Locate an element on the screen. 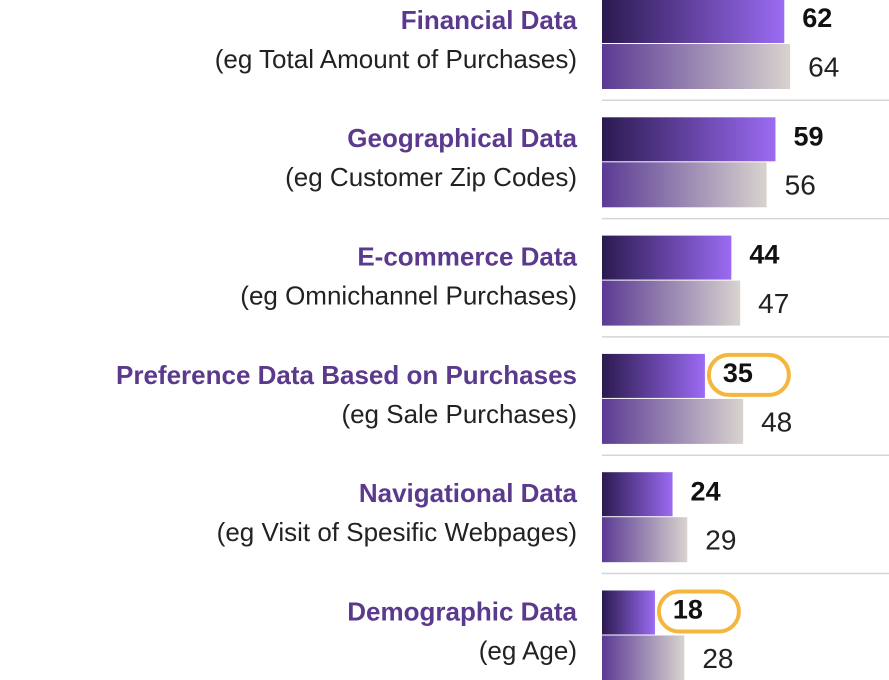 The image size is (889, 680). value-label: 29 is located at coordinates (720, 540).